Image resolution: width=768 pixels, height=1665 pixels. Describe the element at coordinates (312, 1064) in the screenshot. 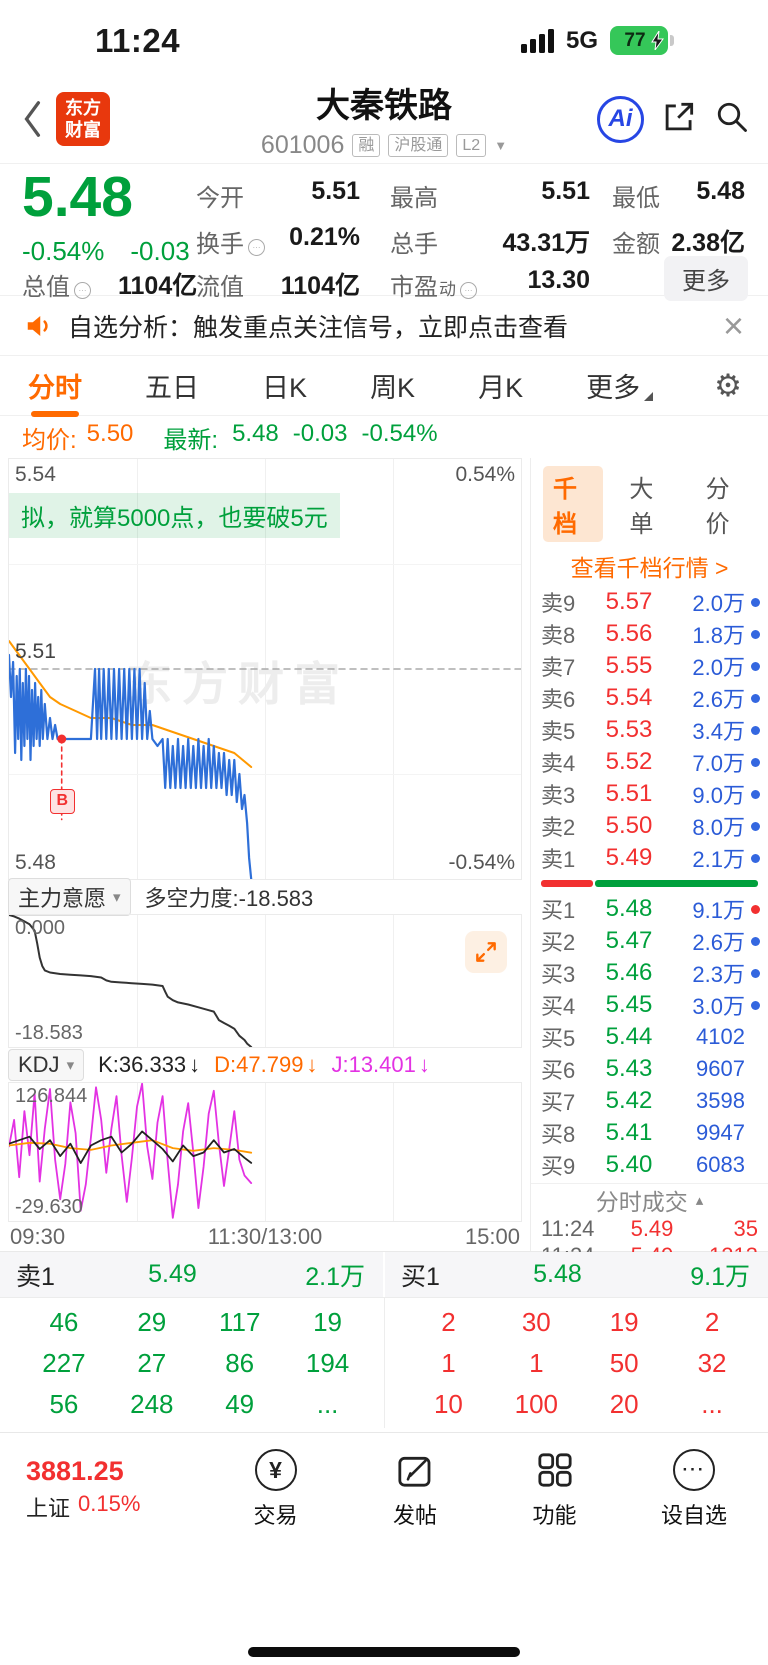

I see `down-arrow-icon: ↓` at that location.